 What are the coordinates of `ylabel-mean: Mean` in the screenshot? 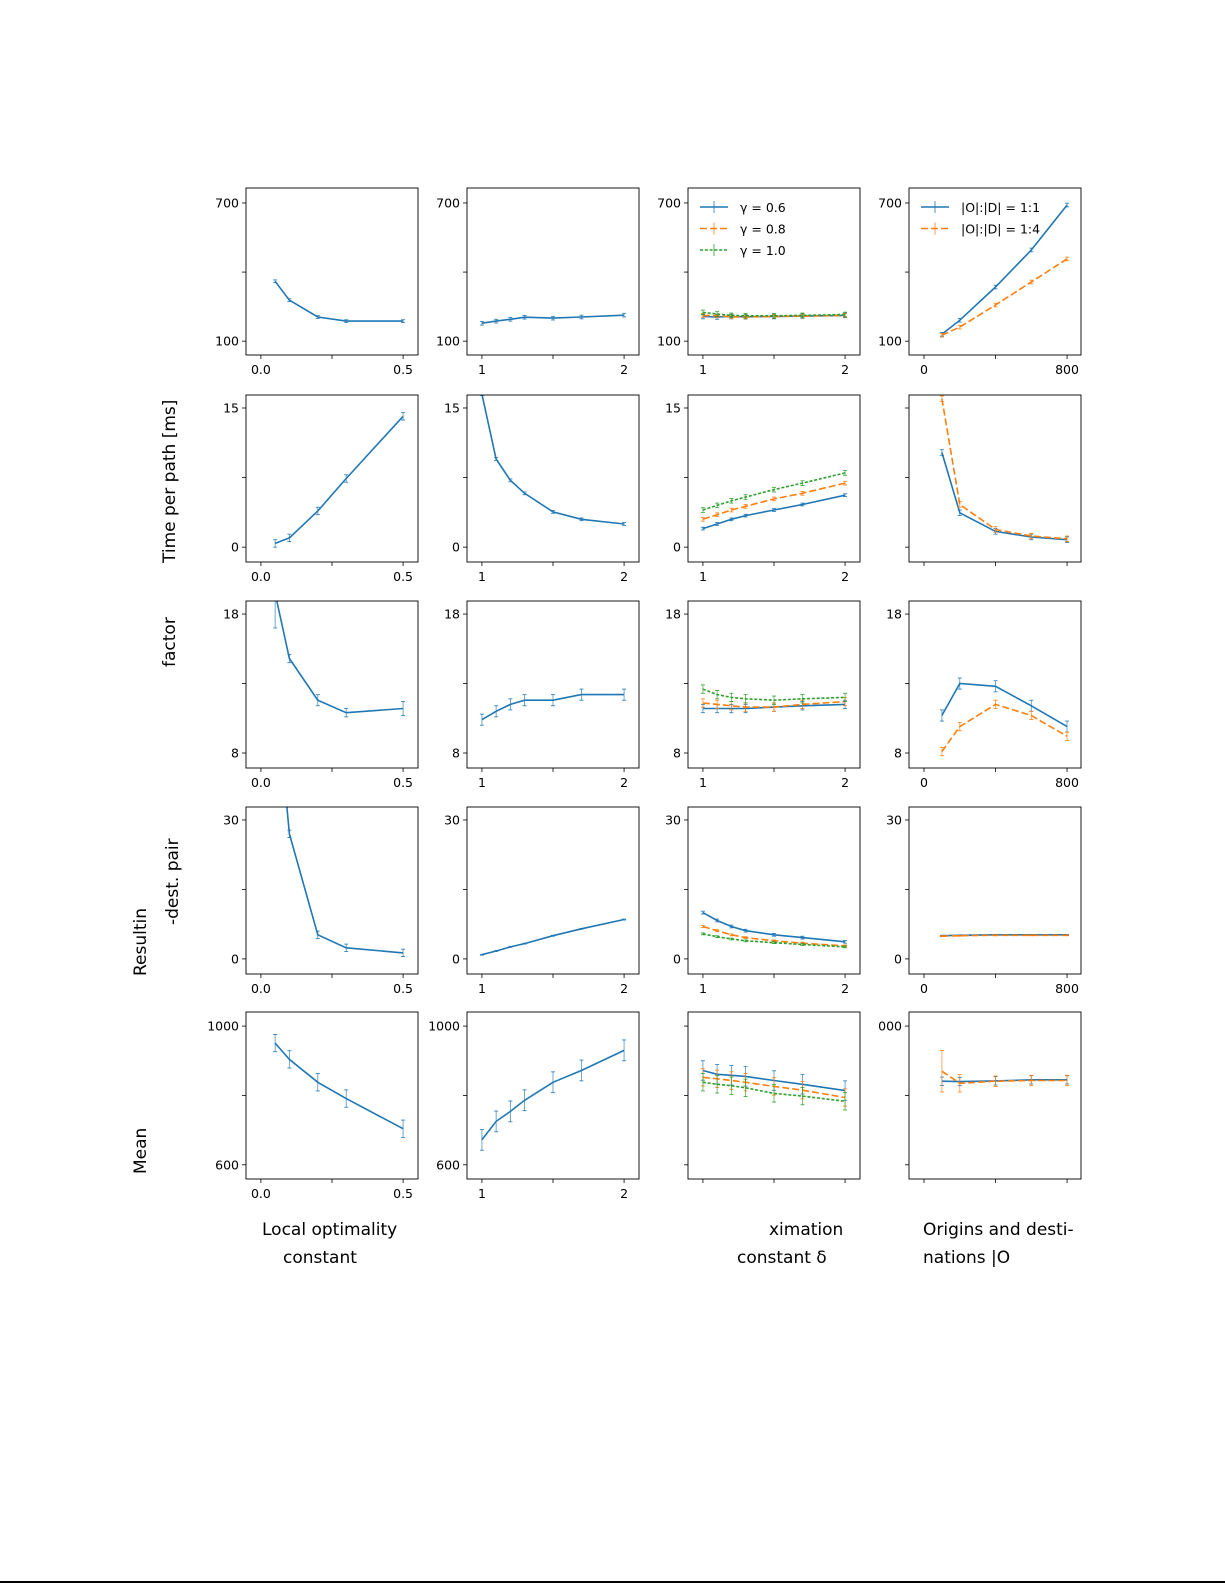 It's located at (141, 1150).